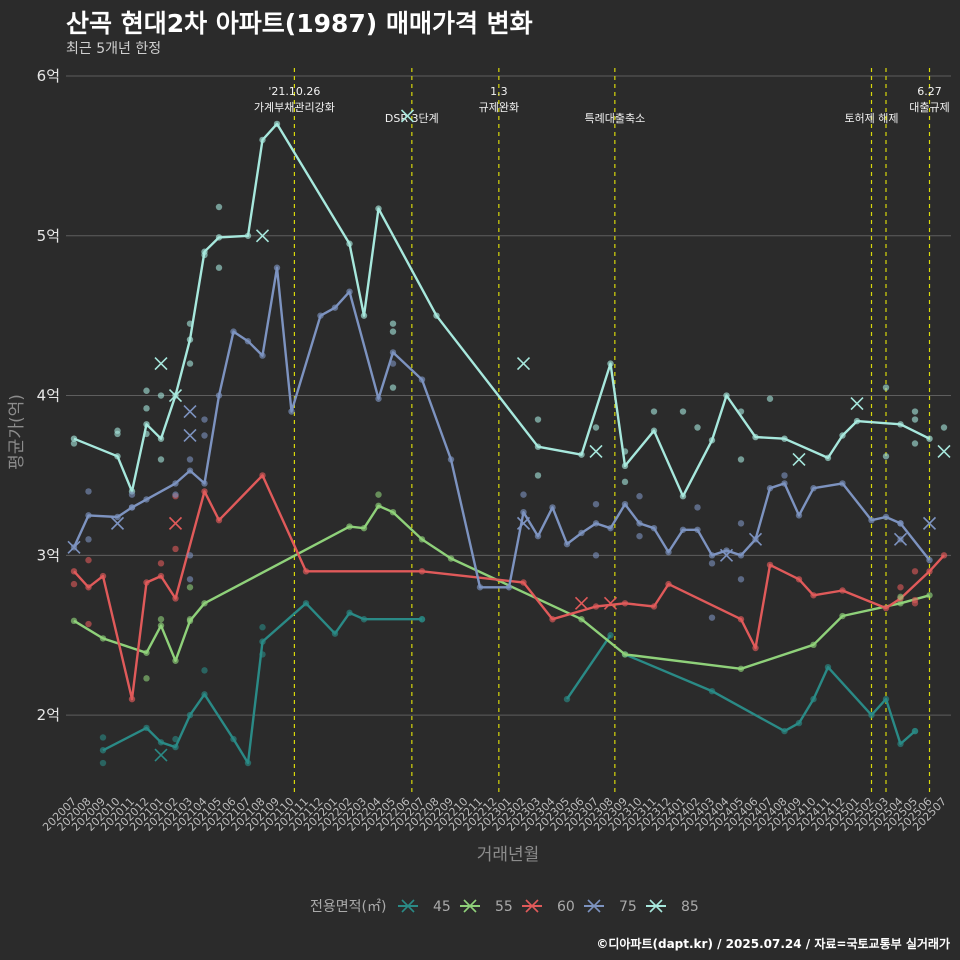 The width and height of the screenshot is (960, 960). What do you see at coordinates (48, 555) in the screenshot?
I see `y-tick-label: 3억` at bounding box center [48, 555].